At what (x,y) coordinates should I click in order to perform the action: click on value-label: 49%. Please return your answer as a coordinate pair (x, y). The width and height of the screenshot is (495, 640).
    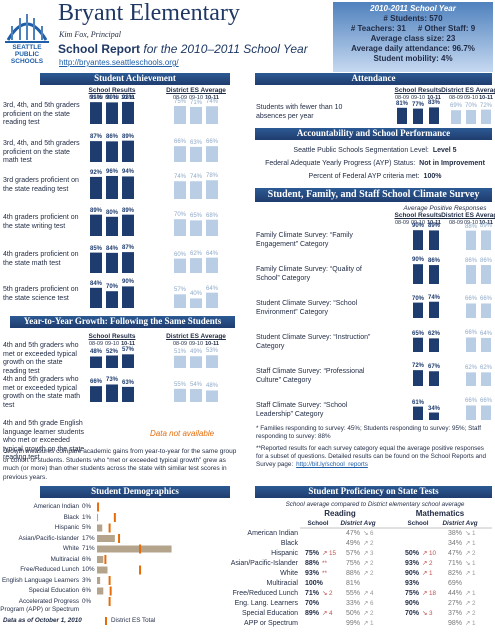
    Looking at the image, I should click on (196, 352).